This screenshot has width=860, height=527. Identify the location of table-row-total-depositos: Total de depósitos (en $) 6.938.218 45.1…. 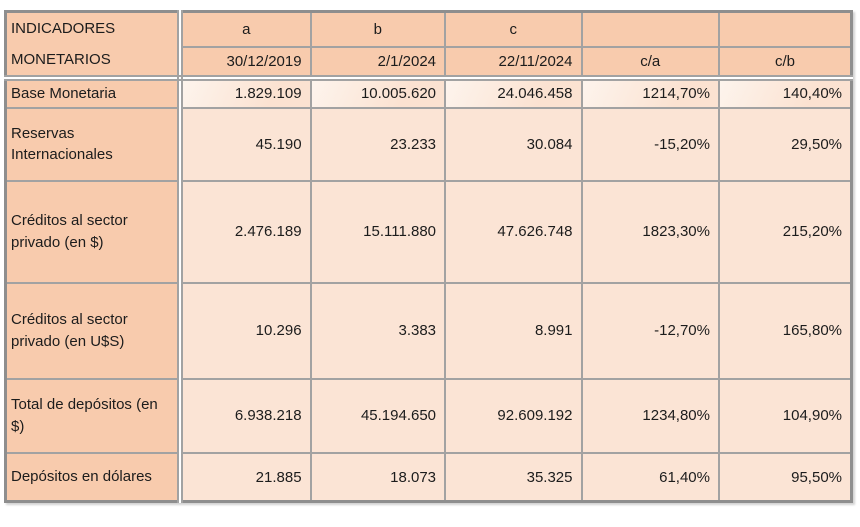
(428, 415).